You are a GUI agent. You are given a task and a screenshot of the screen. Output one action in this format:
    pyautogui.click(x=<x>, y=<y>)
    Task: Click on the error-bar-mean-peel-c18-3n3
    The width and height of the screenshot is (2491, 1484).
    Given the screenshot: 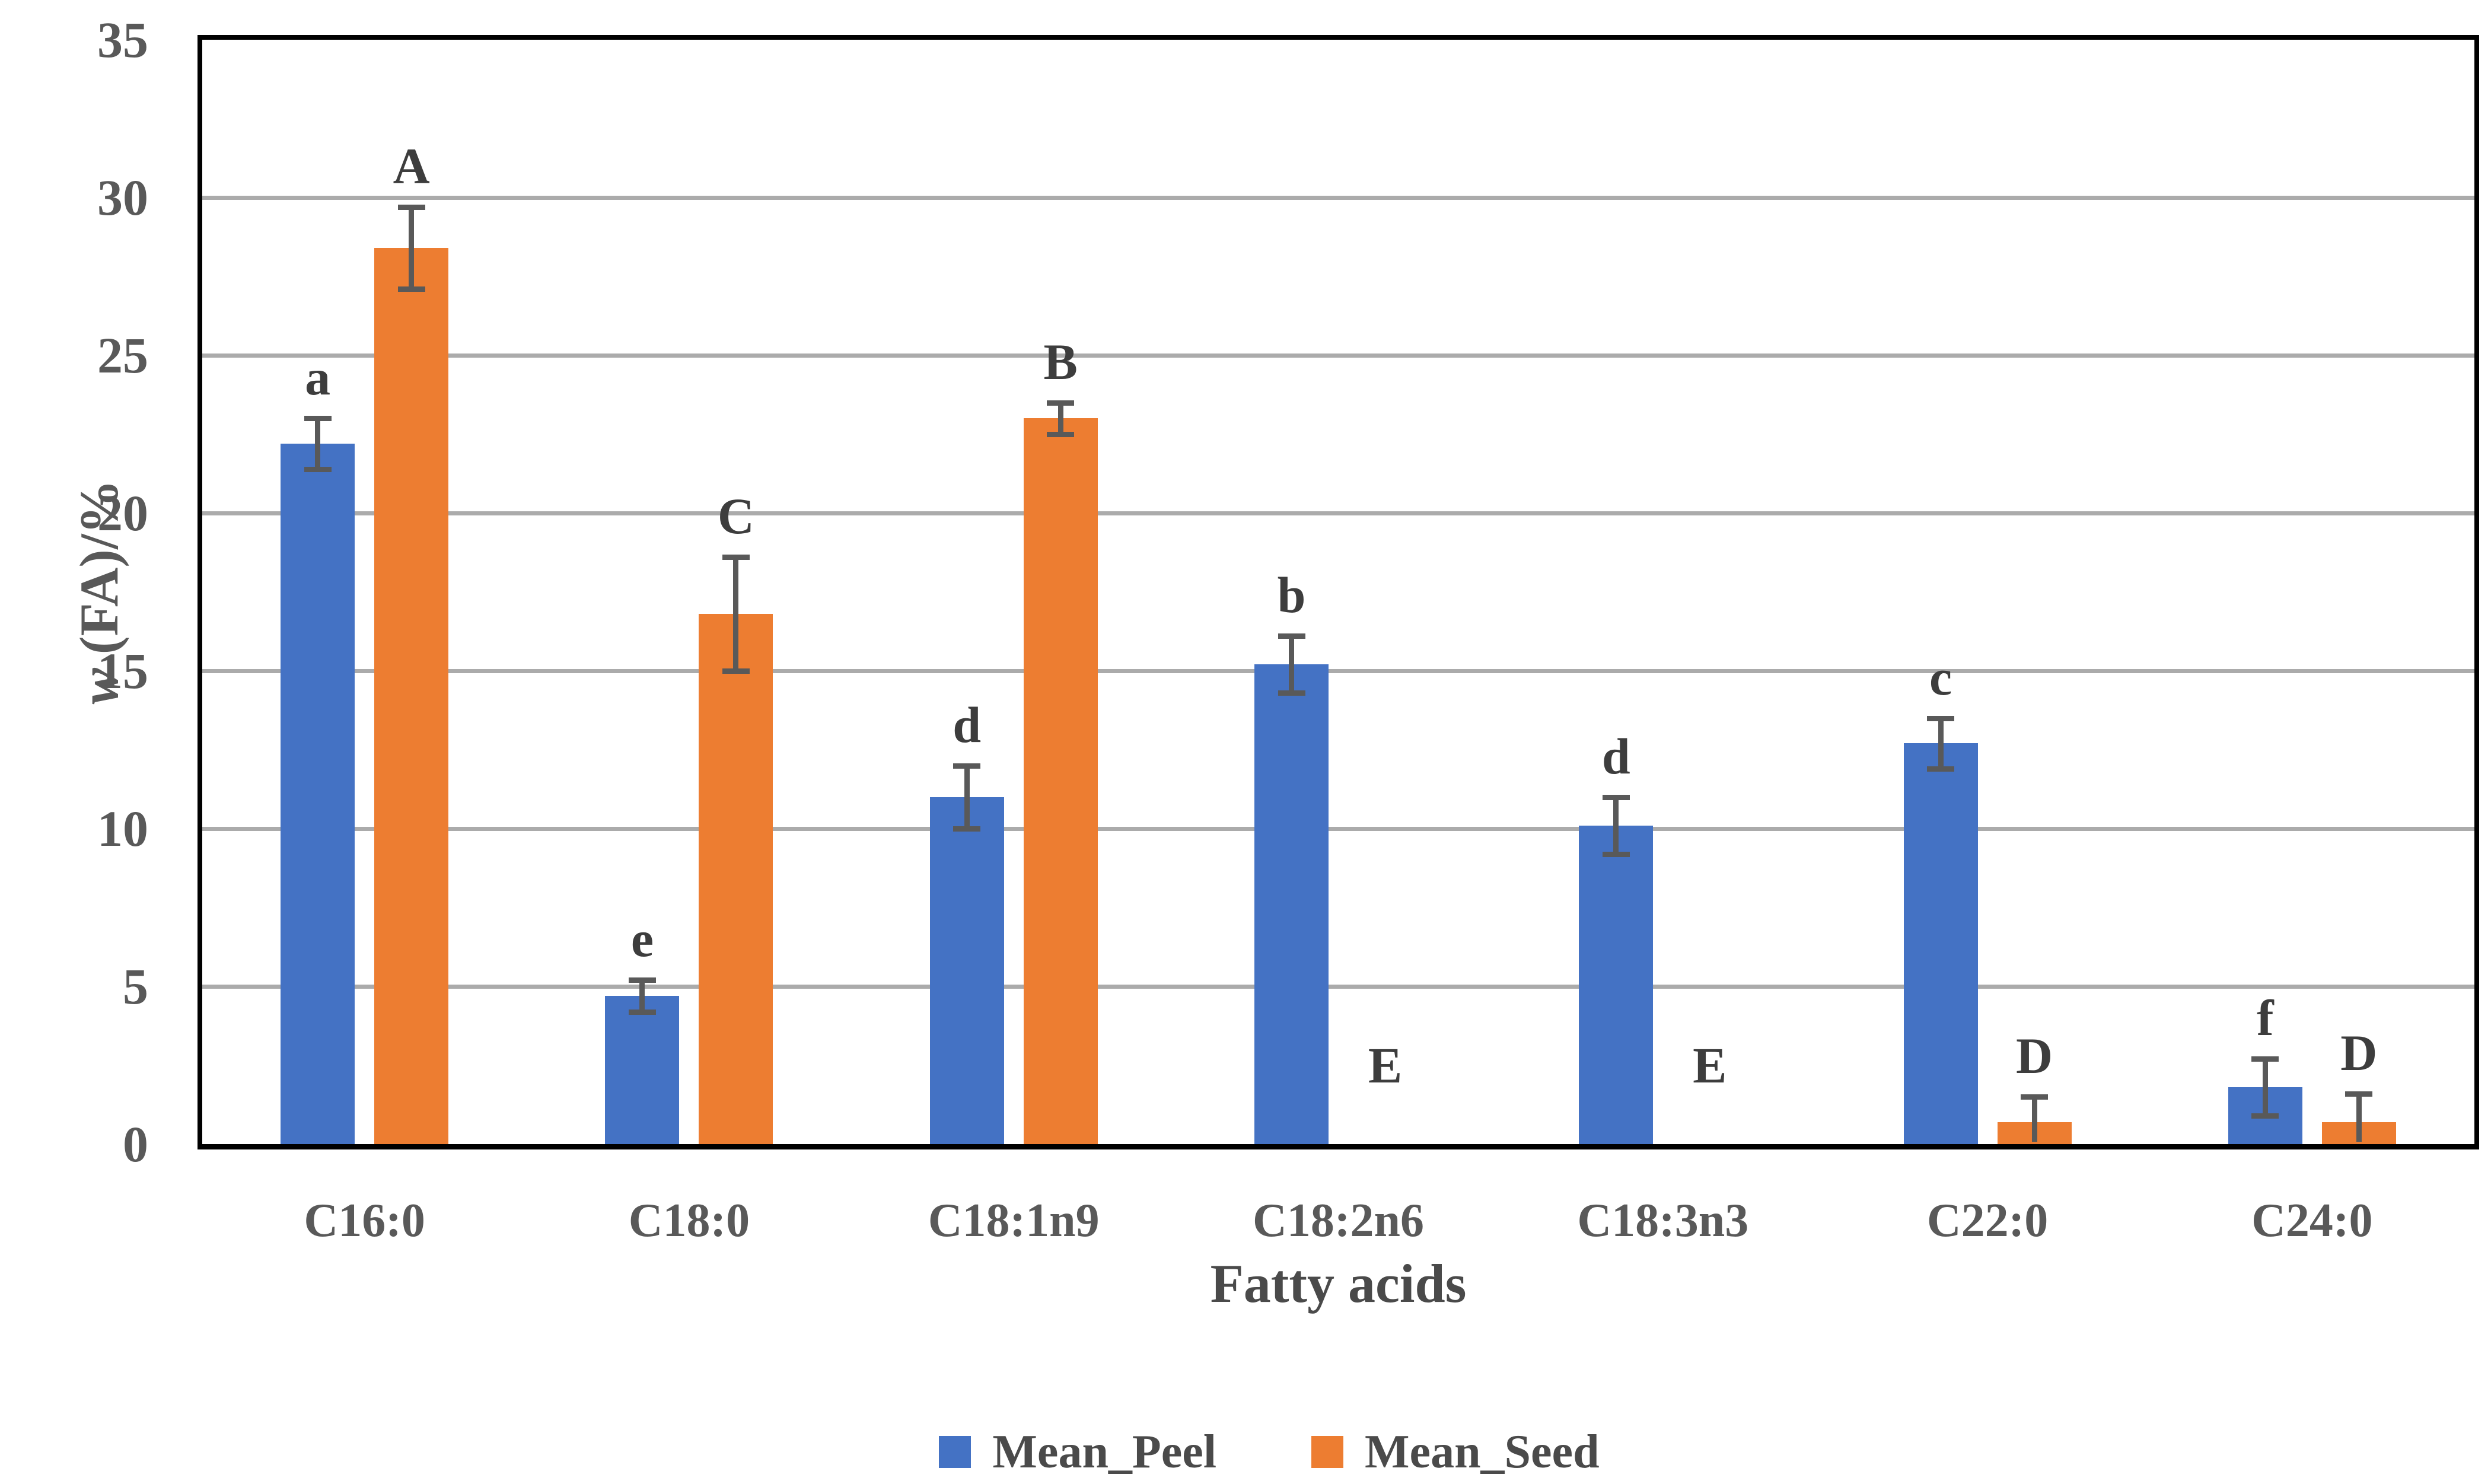 What is the action you would take?
    pyautogui.click(x=1616, y=825)
    